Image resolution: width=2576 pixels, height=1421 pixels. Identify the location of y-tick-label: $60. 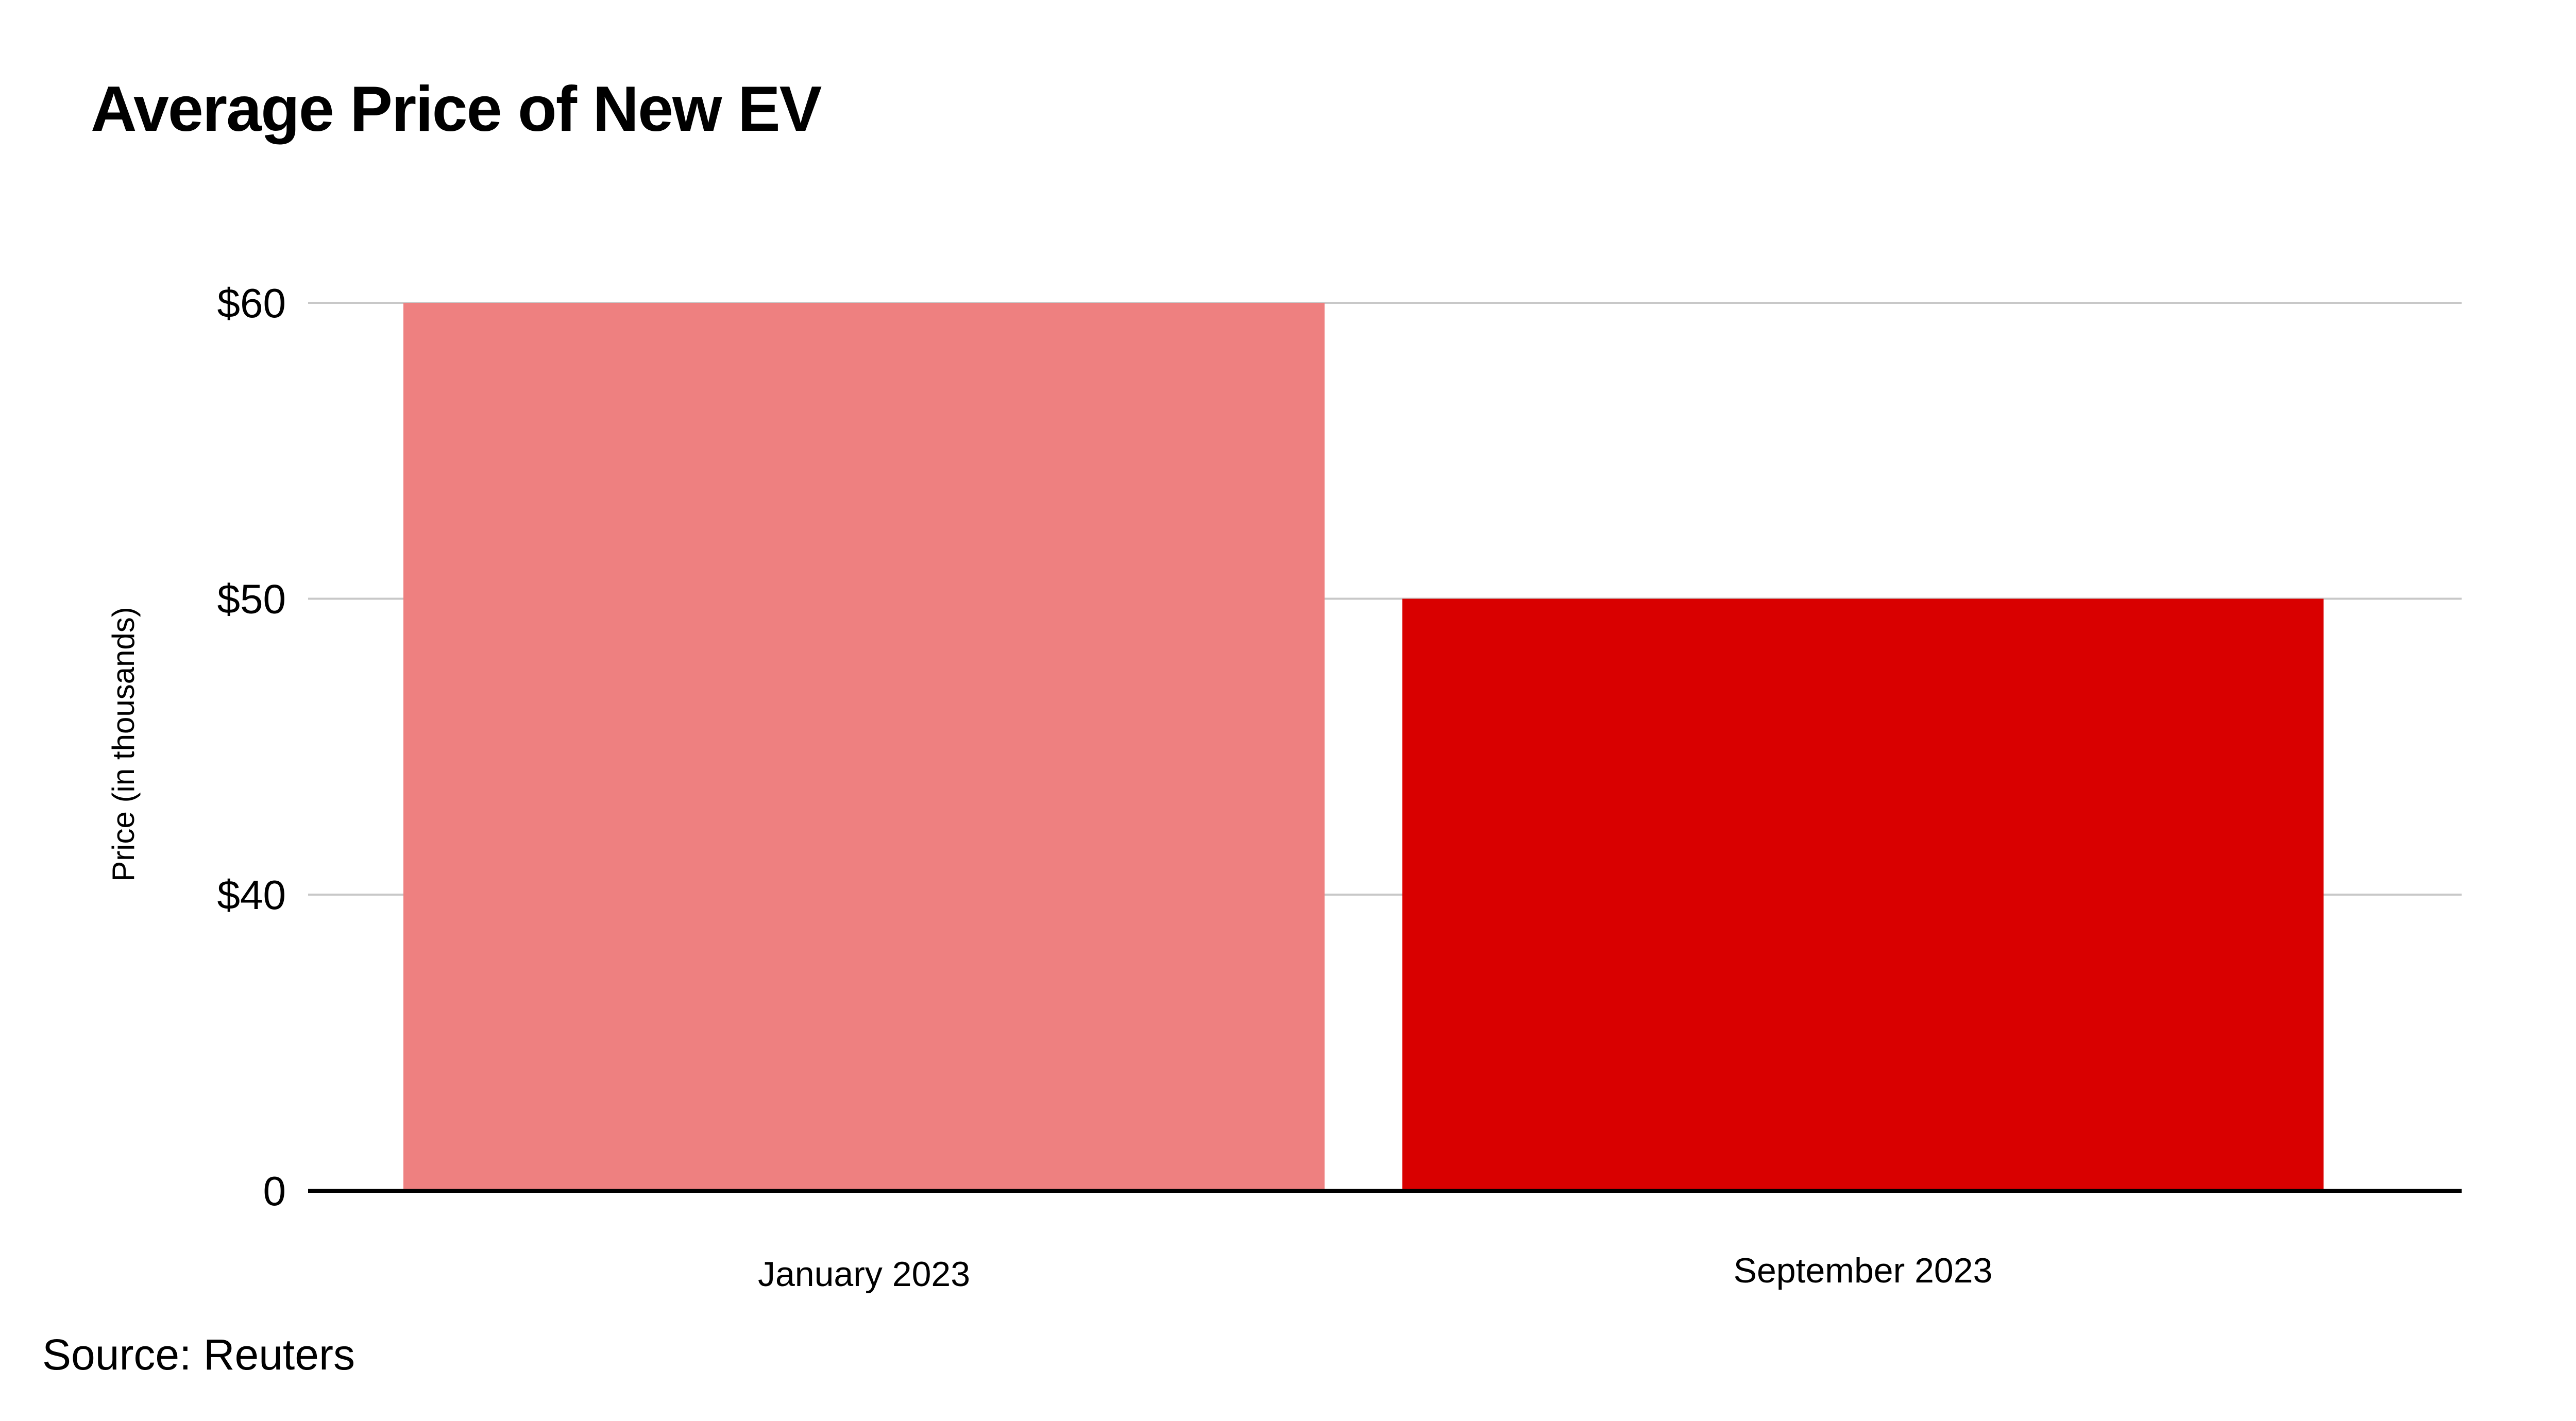
(251, 303).